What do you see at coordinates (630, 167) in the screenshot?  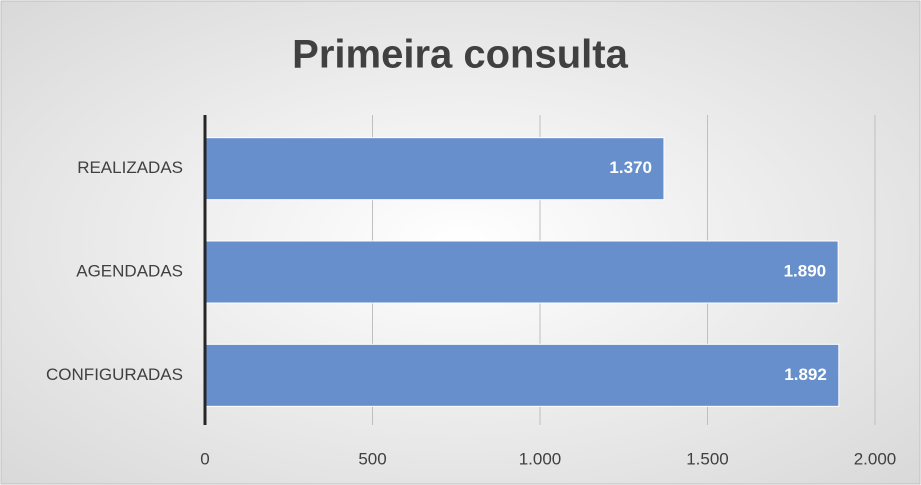 I see `value-label: 1.370` at bounding box center [630, 167].